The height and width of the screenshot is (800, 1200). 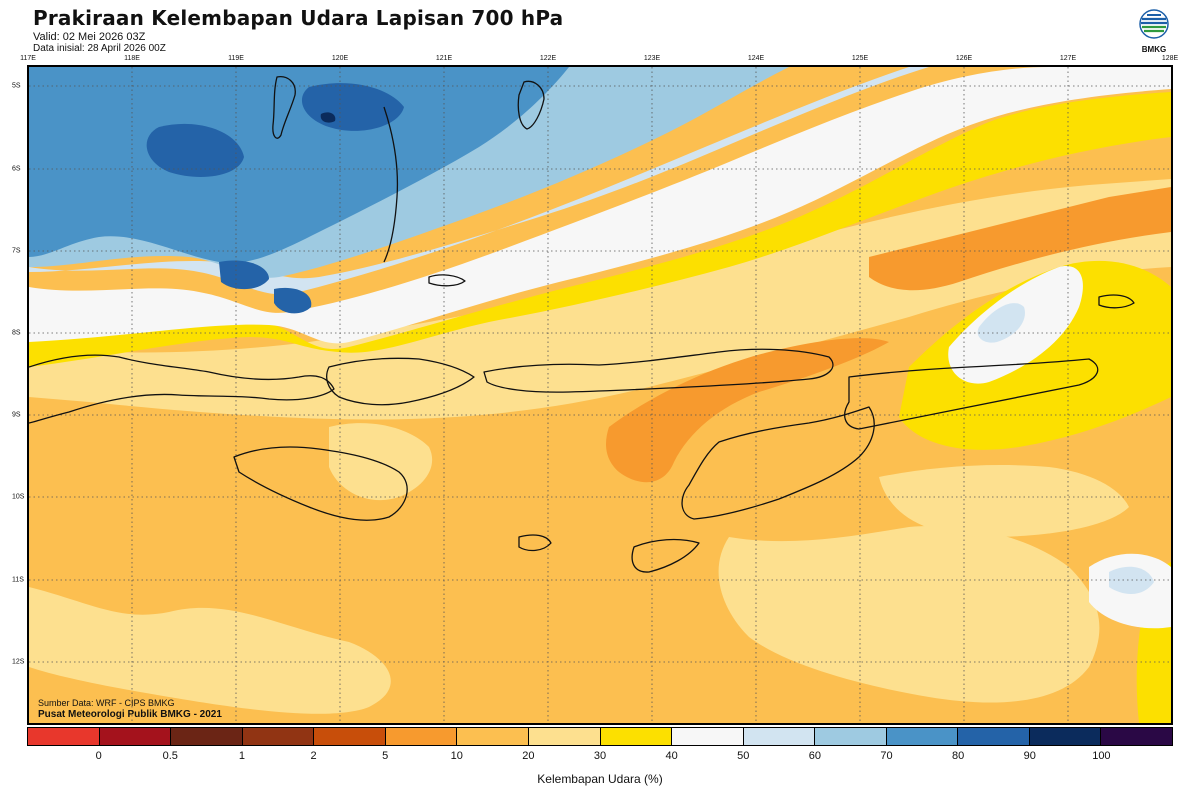 I want to click on lon-label: 117E, so click(x=28, y=58).